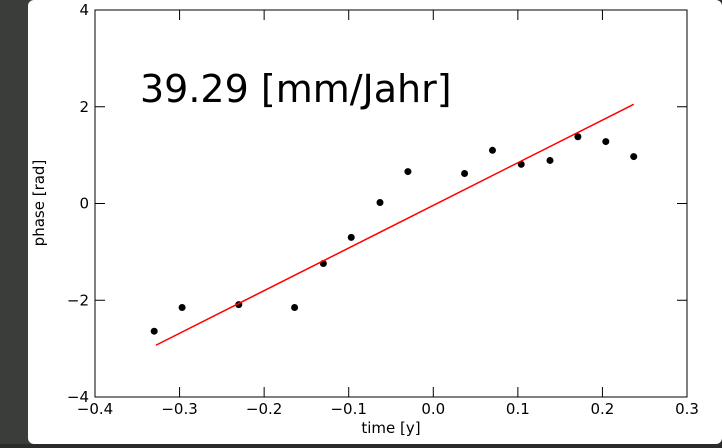 This screenshot has width=722, height=448. I want to click on y-tick-label: 0, so click(84, 204).